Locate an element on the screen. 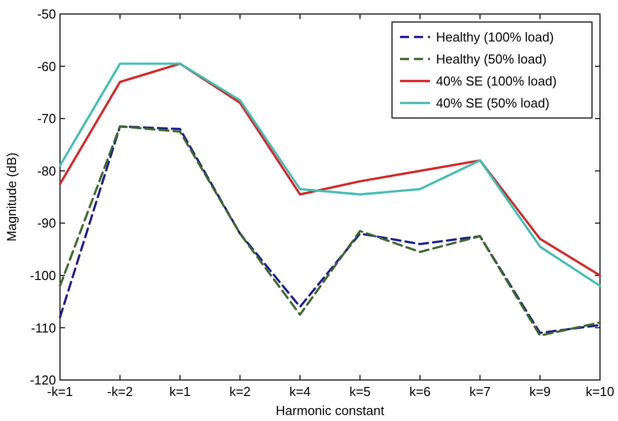 This screenshot has width=618, height=421. y-tick-label: -100 is located at coordinates (43, 275).